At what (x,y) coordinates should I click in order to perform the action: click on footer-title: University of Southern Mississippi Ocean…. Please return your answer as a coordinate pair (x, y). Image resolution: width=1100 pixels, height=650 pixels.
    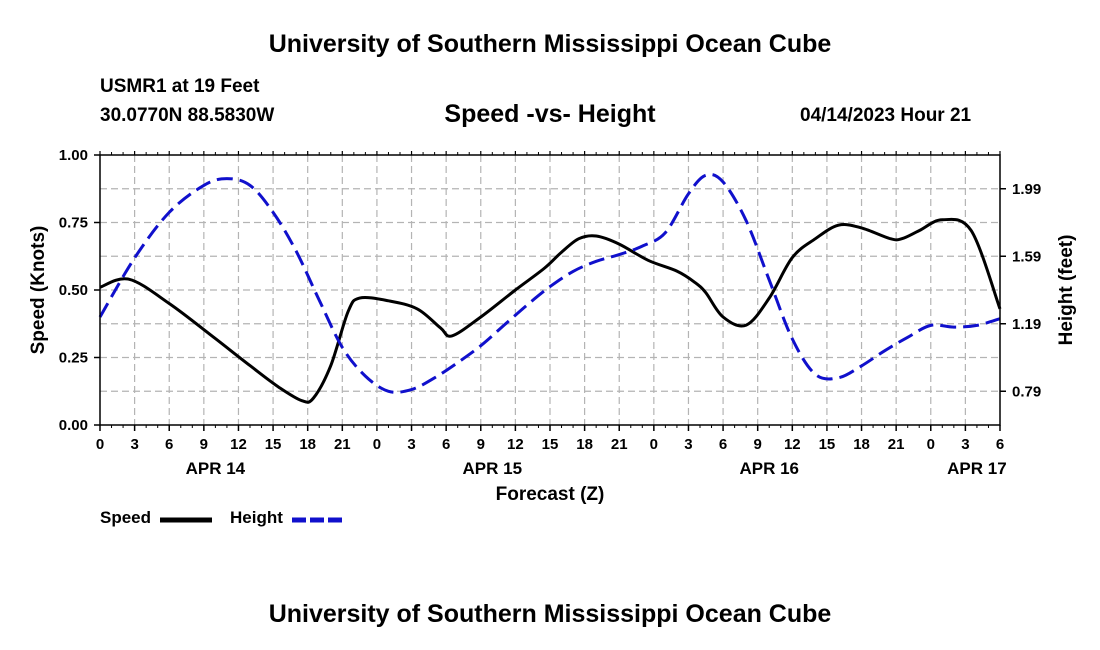
    Looking at the image, I should click on (550, 614).